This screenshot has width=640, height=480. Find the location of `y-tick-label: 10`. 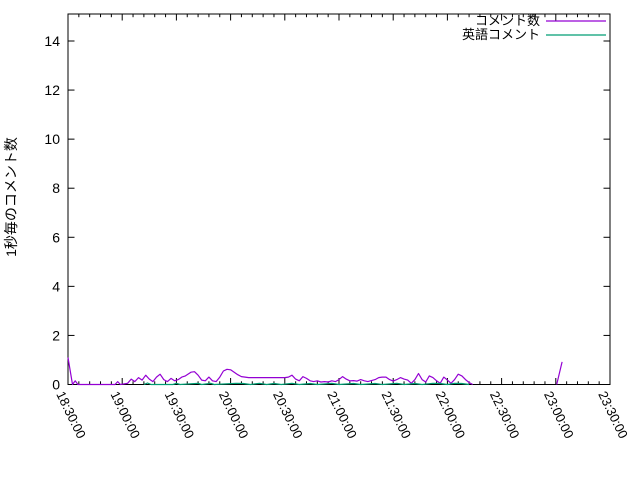

y-tick-label: 10 is located at coordinates (52, 139).